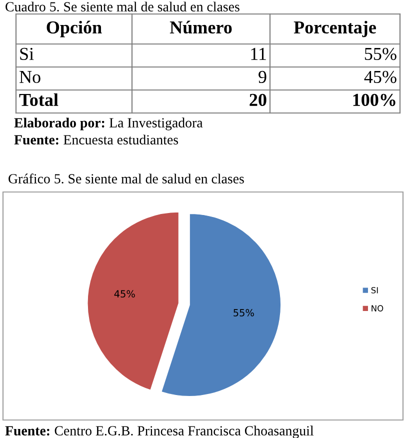 The width and height of the screenshot is (408, 438). Describe the element at coordinates (30, 77) in the screenshot. I see `text: No` at that location.